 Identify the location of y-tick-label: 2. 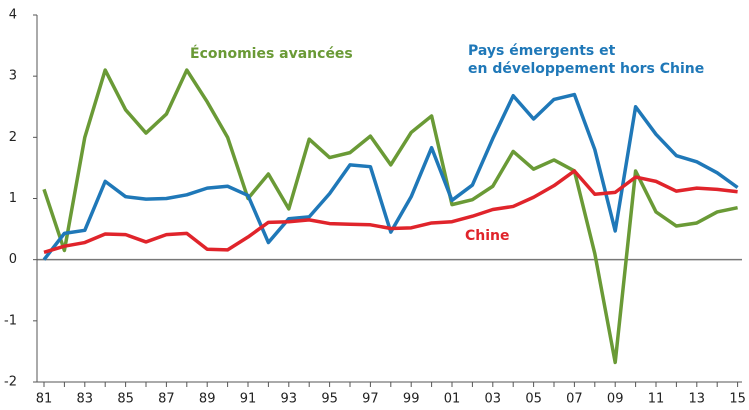
(13, 137).